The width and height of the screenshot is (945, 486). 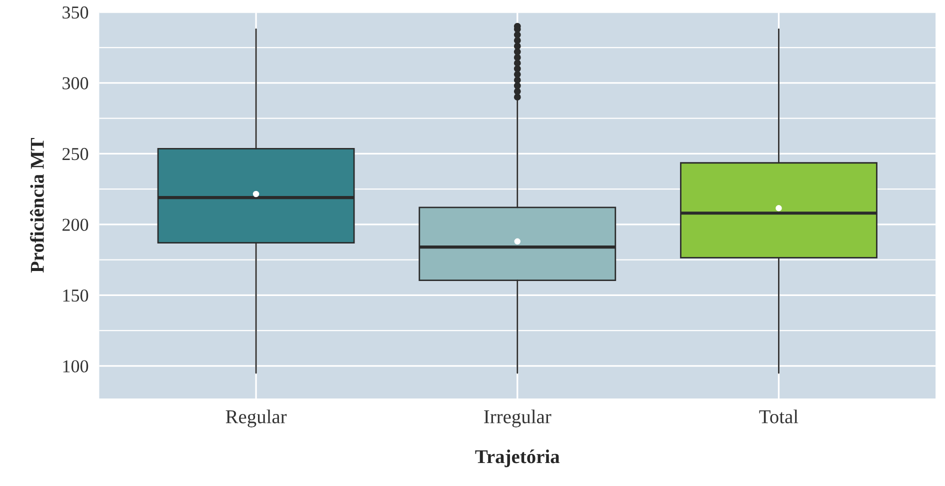 I want to click on x-axis-title: Trajetória, so click(x=517, y=459).